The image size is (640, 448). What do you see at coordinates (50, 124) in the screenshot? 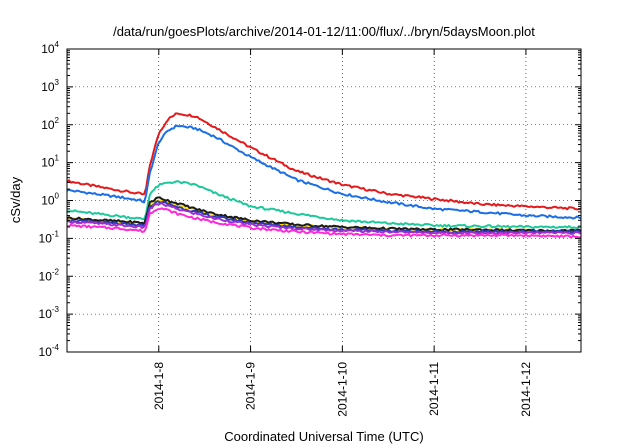
I see `y-tick-label: 10²` at bounding box center [50, 124].